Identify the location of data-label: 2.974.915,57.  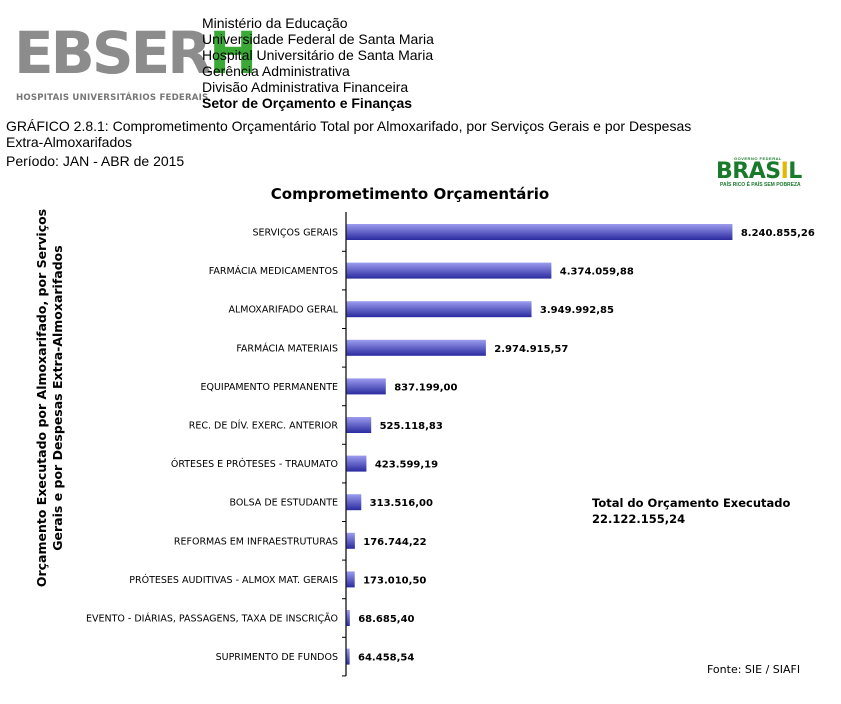
(531, 349).